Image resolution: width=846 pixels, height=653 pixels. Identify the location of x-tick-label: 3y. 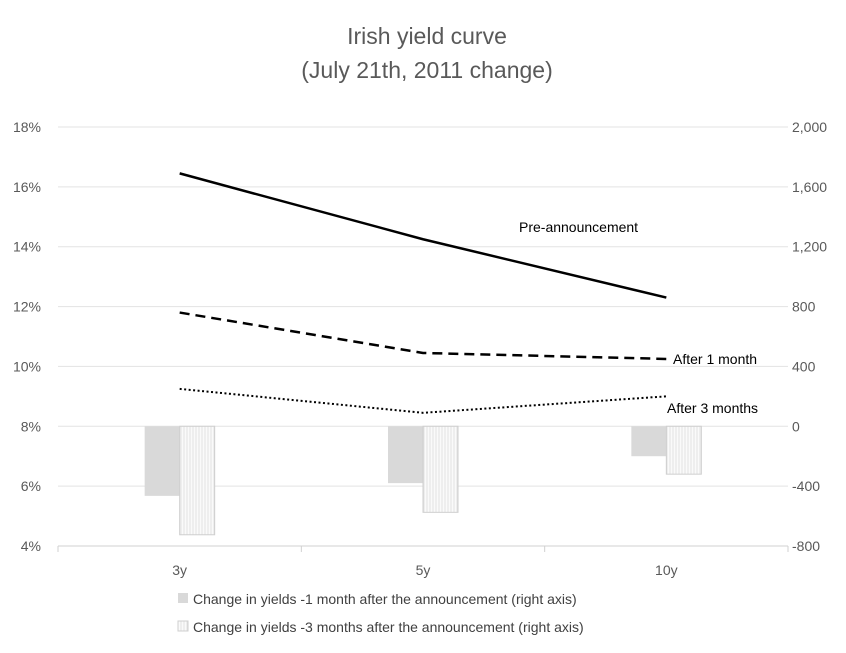
(179, 570).